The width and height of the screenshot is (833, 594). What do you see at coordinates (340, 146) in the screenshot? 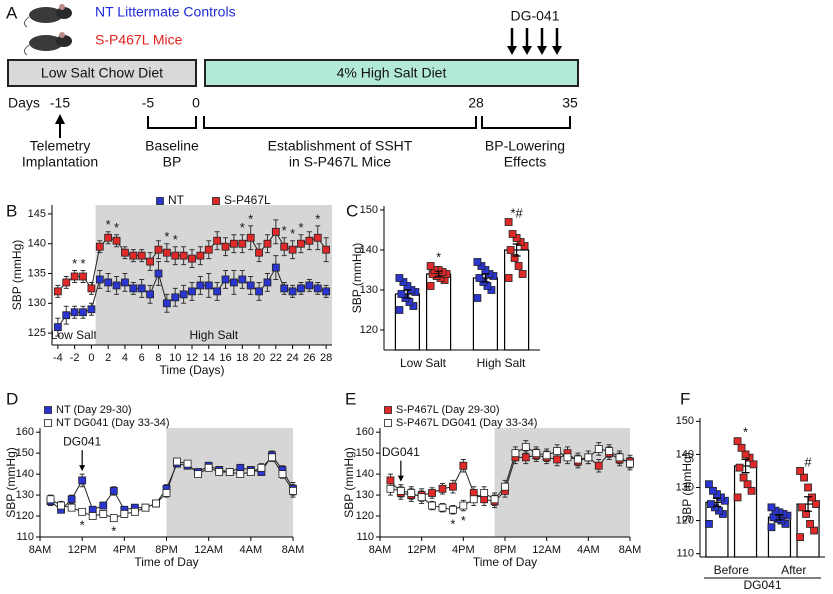
I see `phase-label: Establishment of SSHT` at bounding box center [340, 146].